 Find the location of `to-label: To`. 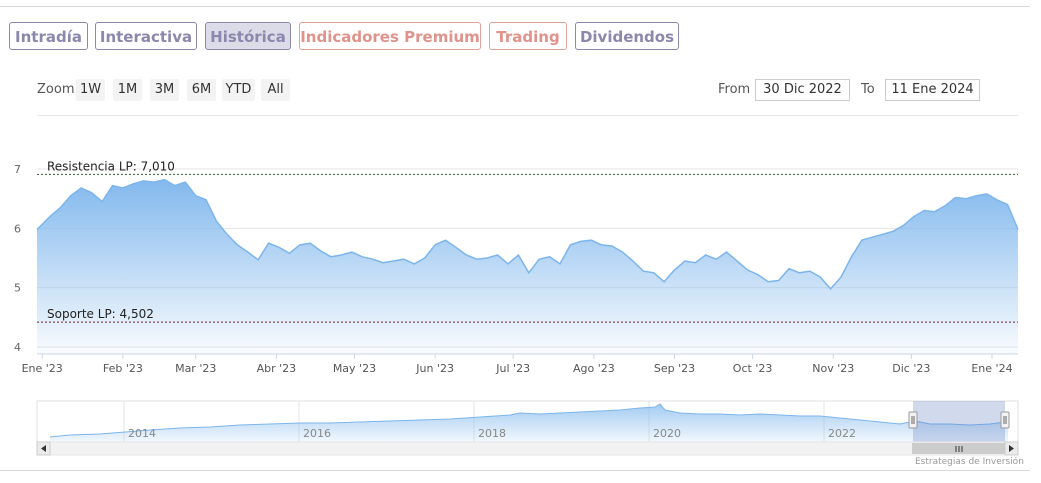

to-label: To is located at coordinates (868, 89).